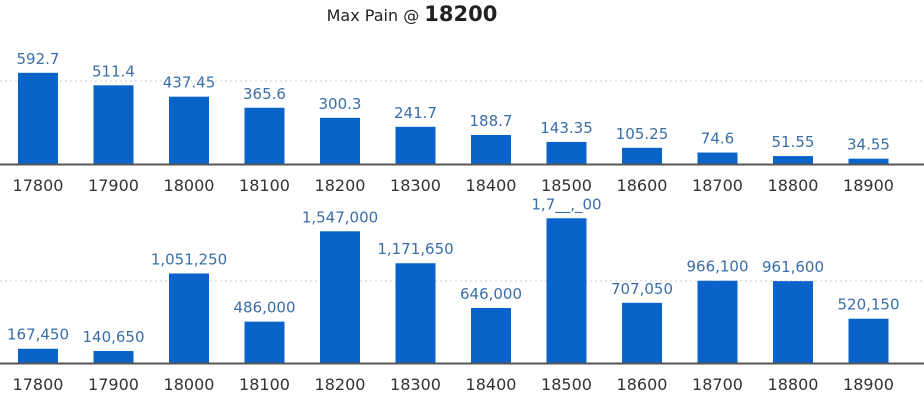  Describe the element at coordinates (793, 142) in the screenshot. I see `value-label: 51.55` at that location.